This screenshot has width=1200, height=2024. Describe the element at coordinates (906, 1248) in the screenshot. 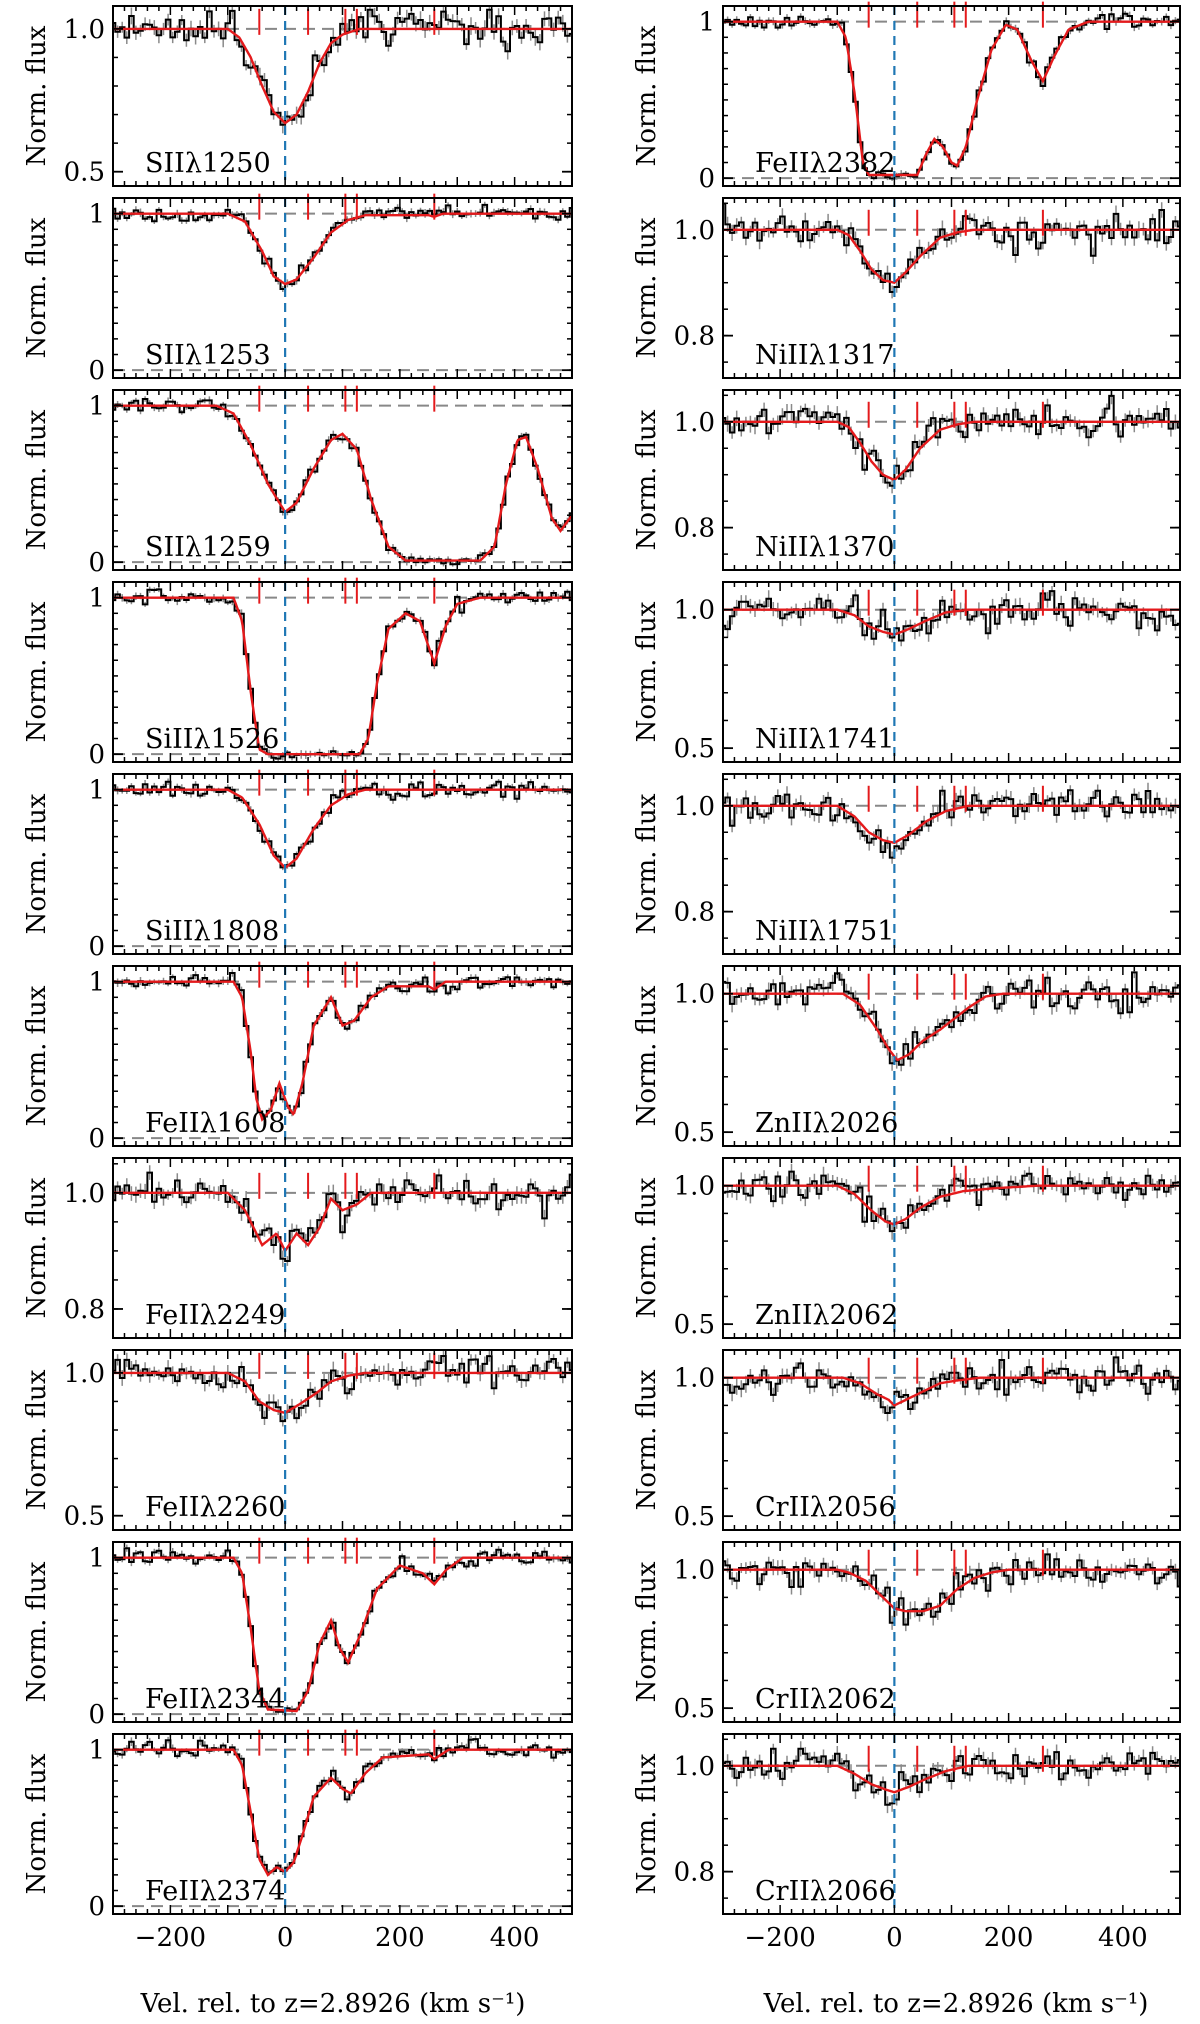

I see `panel-r7: 0.5 1.0 Norm. flux ZnIIλ2062` at that location.